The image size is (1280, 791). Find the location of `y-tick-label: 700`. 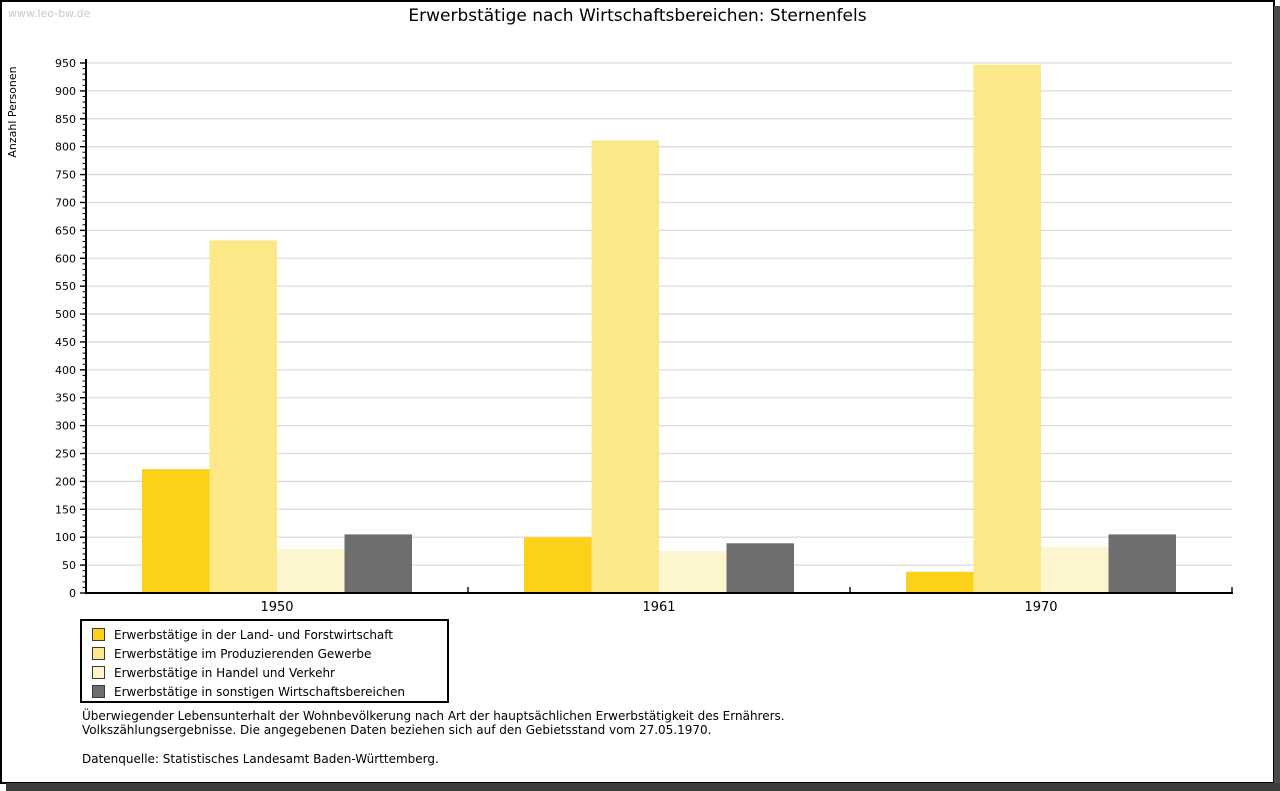

y-tick-label: 700 is located at coordinates (65, 202).